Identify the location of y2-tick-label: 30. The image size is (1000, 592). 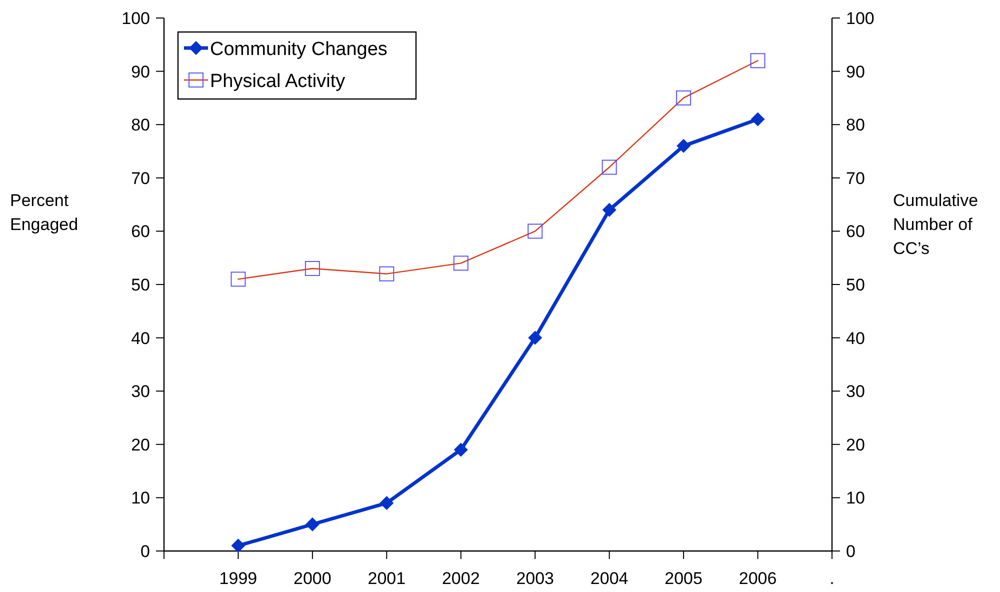
(855, 392).